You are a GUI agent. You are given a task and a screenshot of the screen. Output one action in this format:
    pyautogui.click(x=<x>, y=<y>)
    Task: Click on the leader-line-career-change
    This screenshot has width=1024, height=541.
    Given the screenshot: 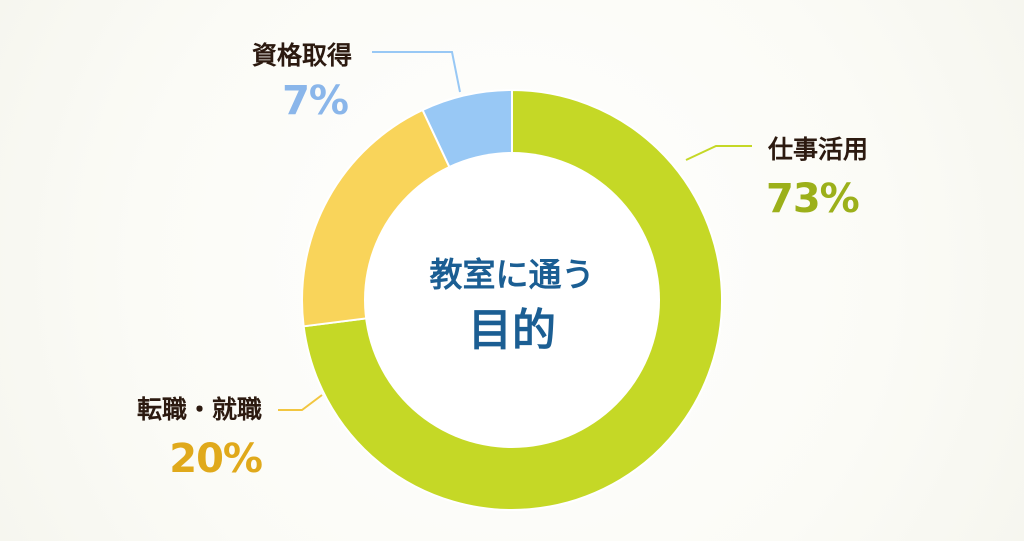 What is the action you would take?
    pyautogui.click(x=300, y=402)
    